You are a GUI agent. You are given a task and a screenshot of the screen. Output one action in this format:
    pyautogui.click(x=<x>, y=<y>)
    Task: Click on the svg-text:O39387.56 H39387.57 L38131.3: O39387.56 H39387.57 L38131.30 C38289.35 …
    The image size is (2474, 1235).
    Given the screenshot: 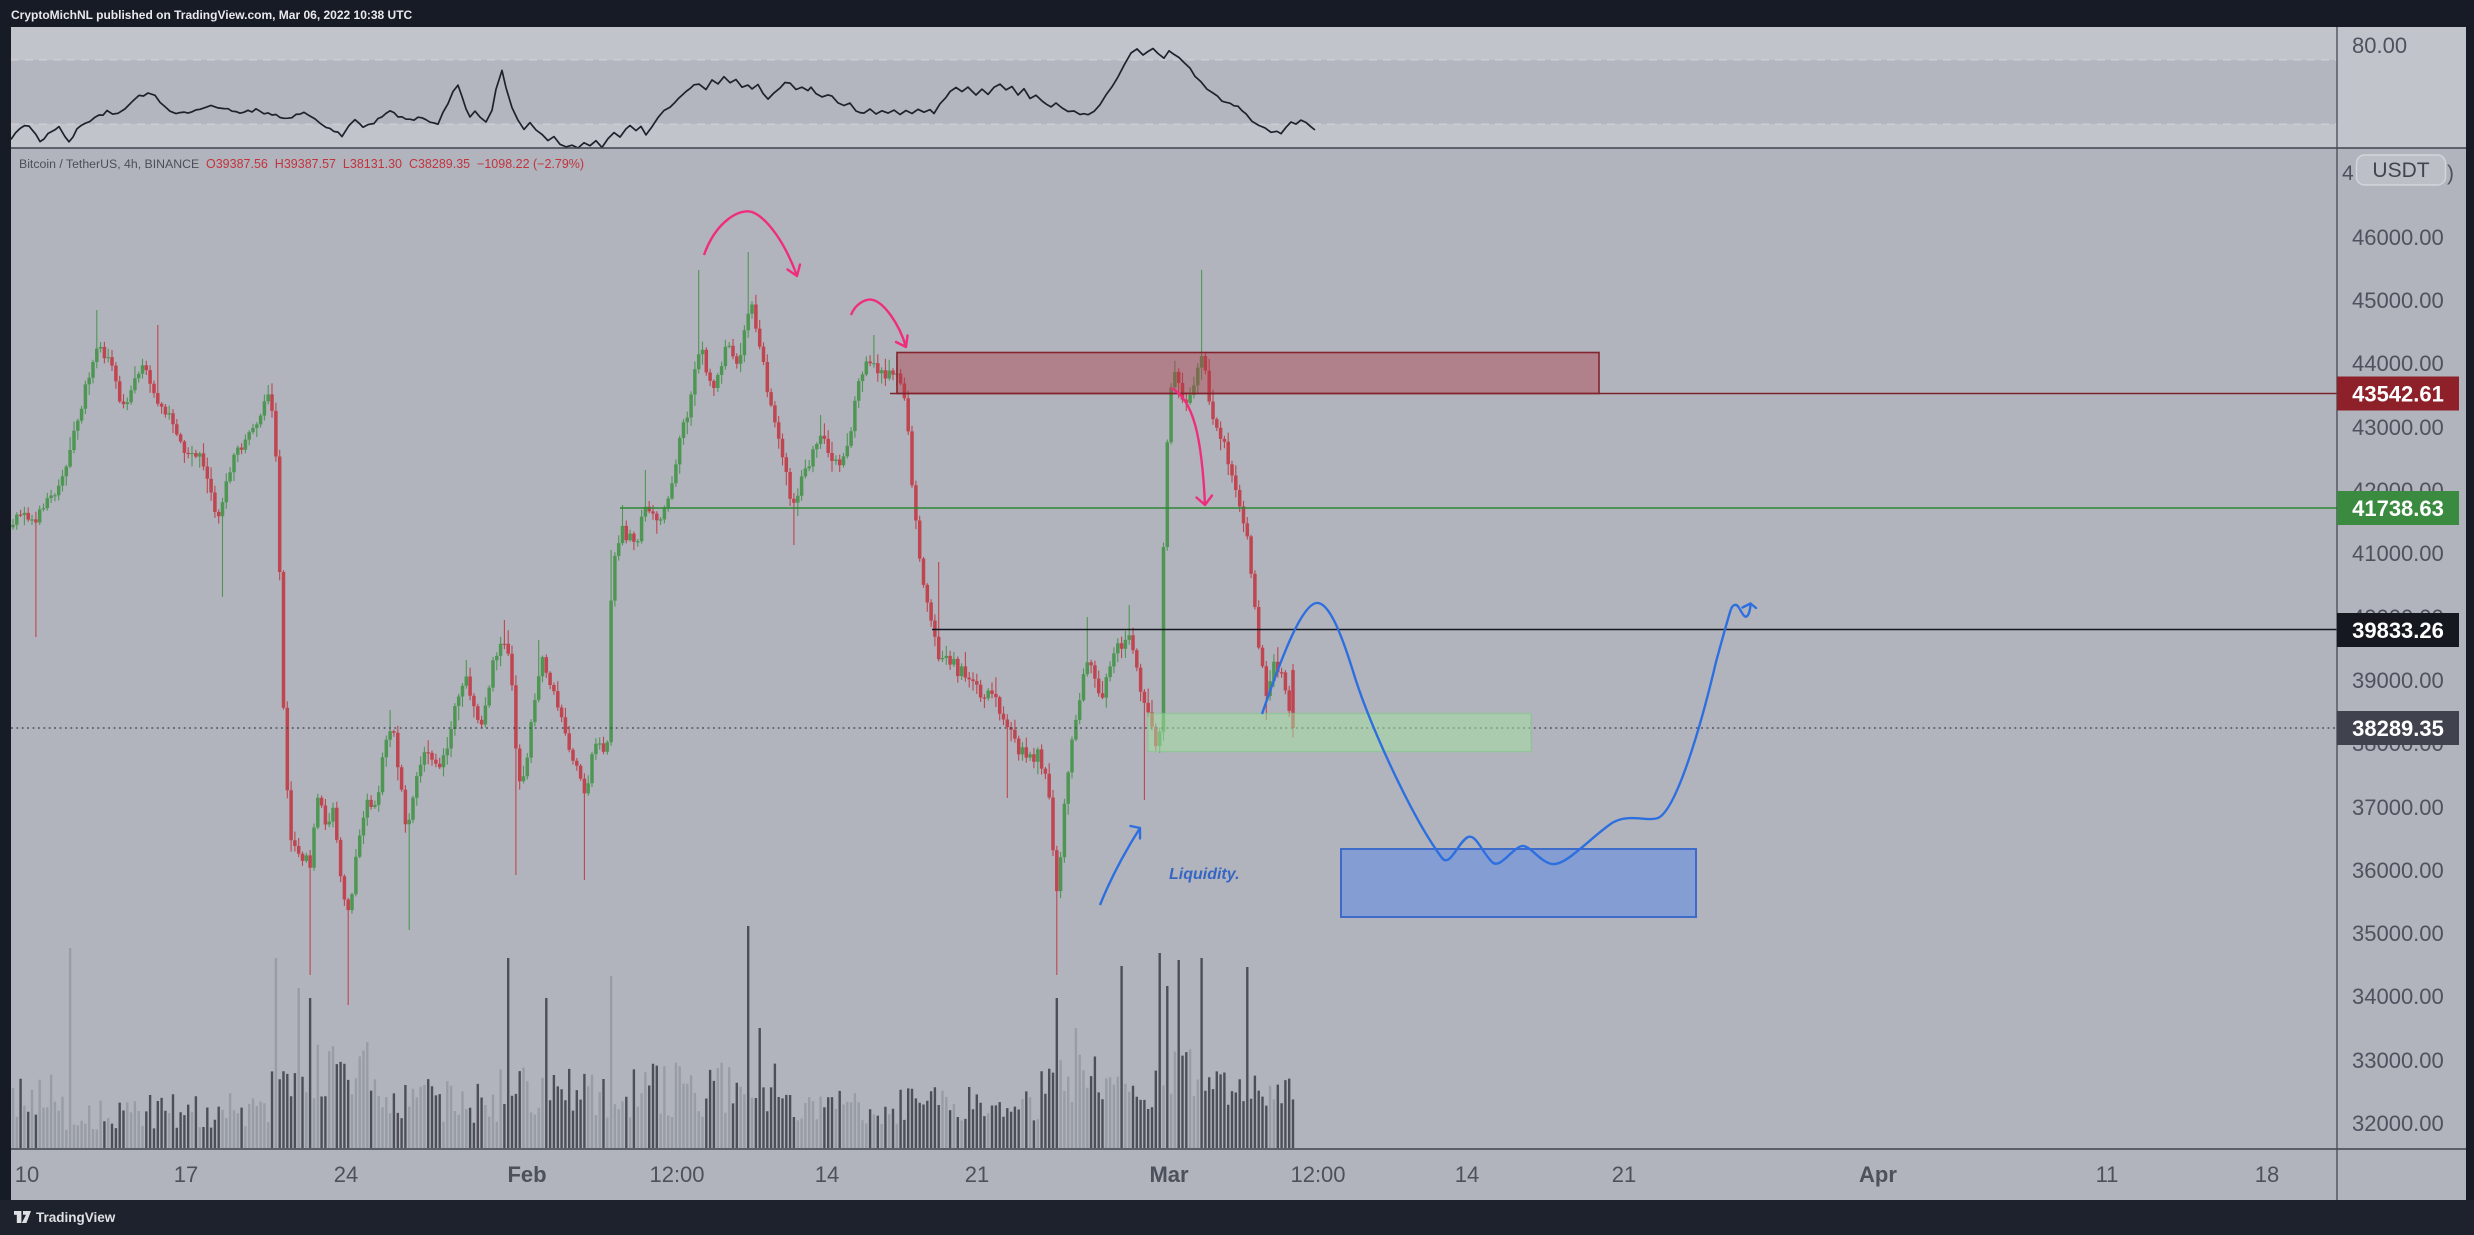 What is the action you would take?
    pyautogui.click(x=395, y=164)
    